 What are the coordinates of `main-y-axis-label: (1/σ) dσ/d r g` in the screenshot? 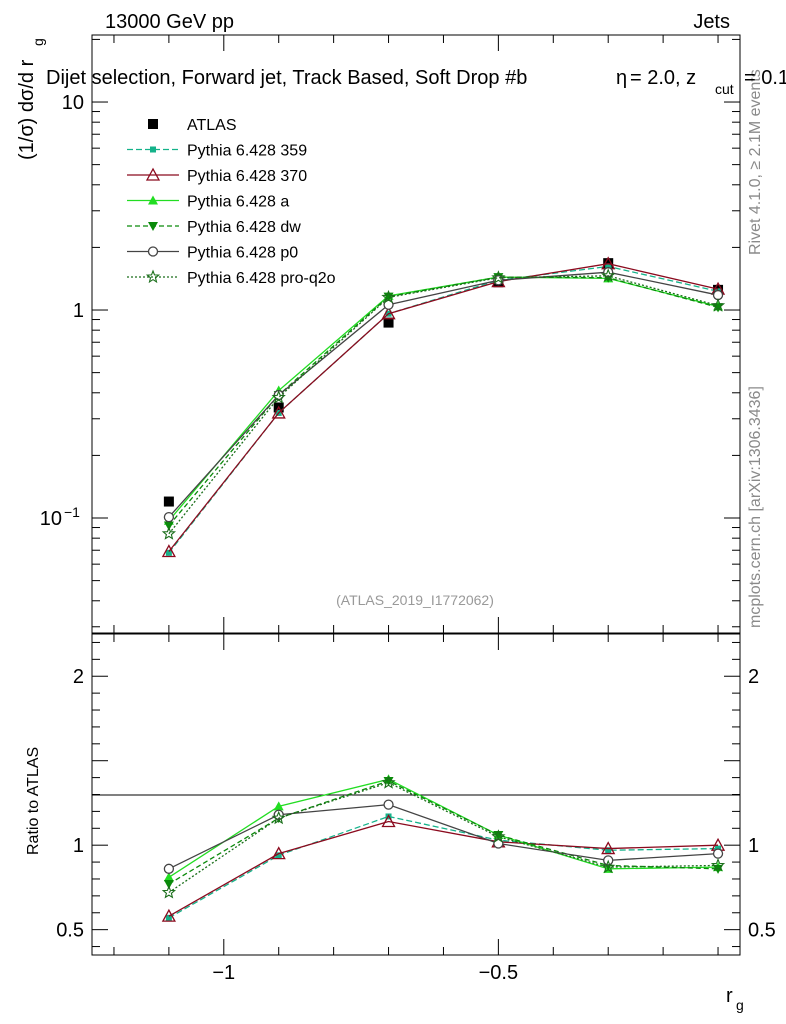 It's located at (31, 99).